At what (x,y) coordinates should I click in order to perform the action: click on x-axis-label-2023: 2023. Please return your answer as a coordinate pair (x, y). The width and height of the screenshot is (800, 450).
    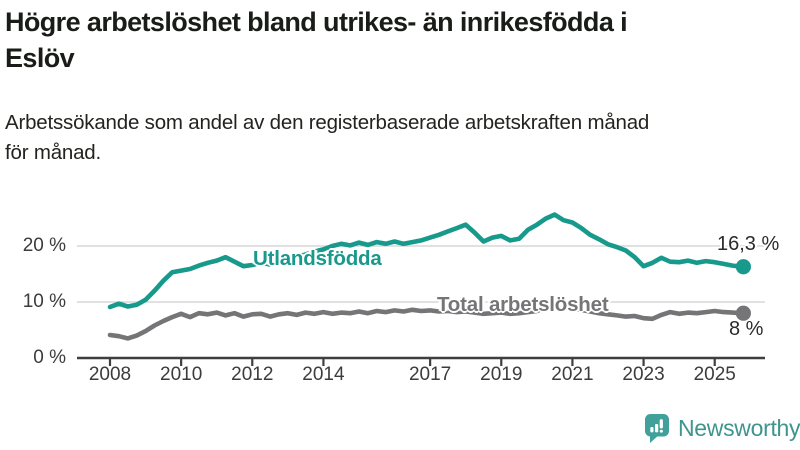
    Looking at the image, I should click on (643, 374).